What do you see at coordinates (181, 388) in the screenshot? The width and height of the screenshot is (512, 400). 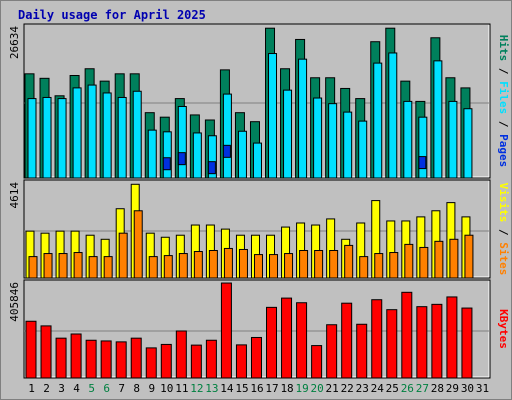 I see `day-label: 11` at bounding box center [181, 388].